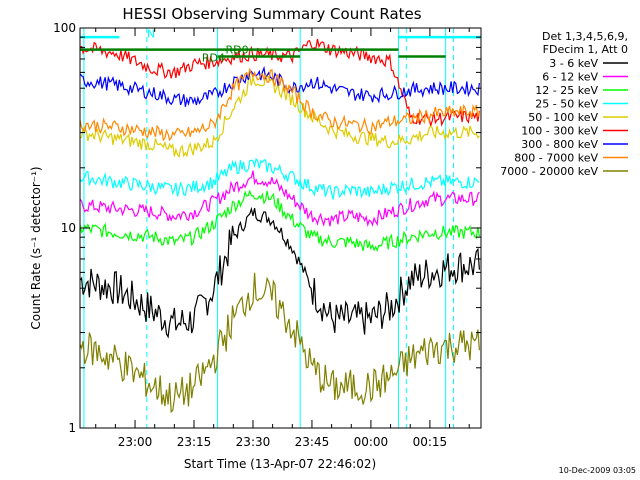 The height and width of the screenshot is (480, 640). I want to click on x-tick-label-3: 23:45, so click(312, 442).